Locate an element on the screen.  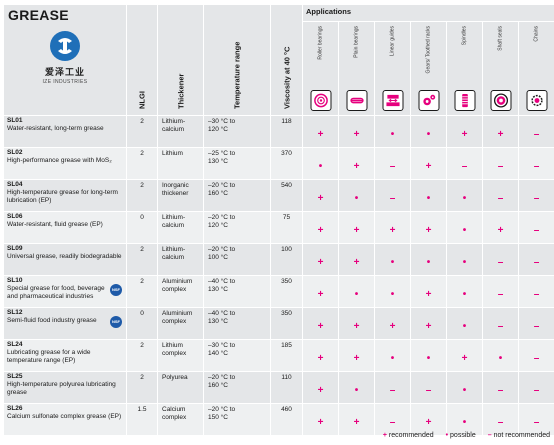
title-cell: GREASE 爱泽工业 IZE INDUSTRIES is located at coordinates (65, 60).